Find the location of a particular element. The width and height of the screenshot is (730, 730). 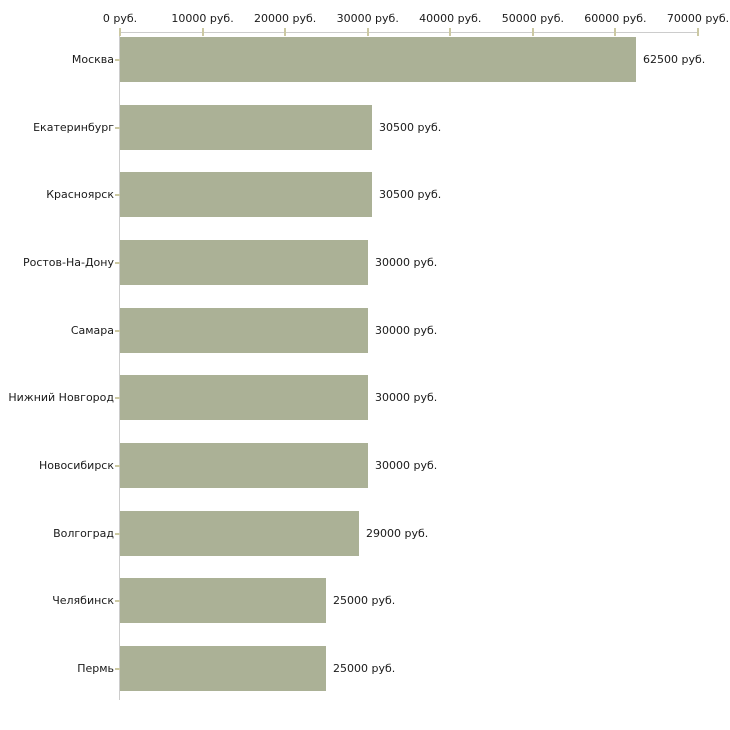

category-label: Волгоград is located at coordinates (83, 533).